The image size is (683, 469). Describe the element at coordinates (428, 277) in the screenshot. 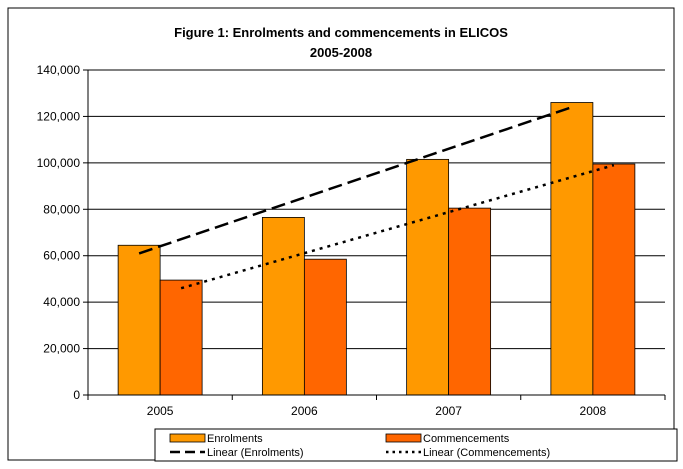

I see `bar-enrolments-2007` at that location.